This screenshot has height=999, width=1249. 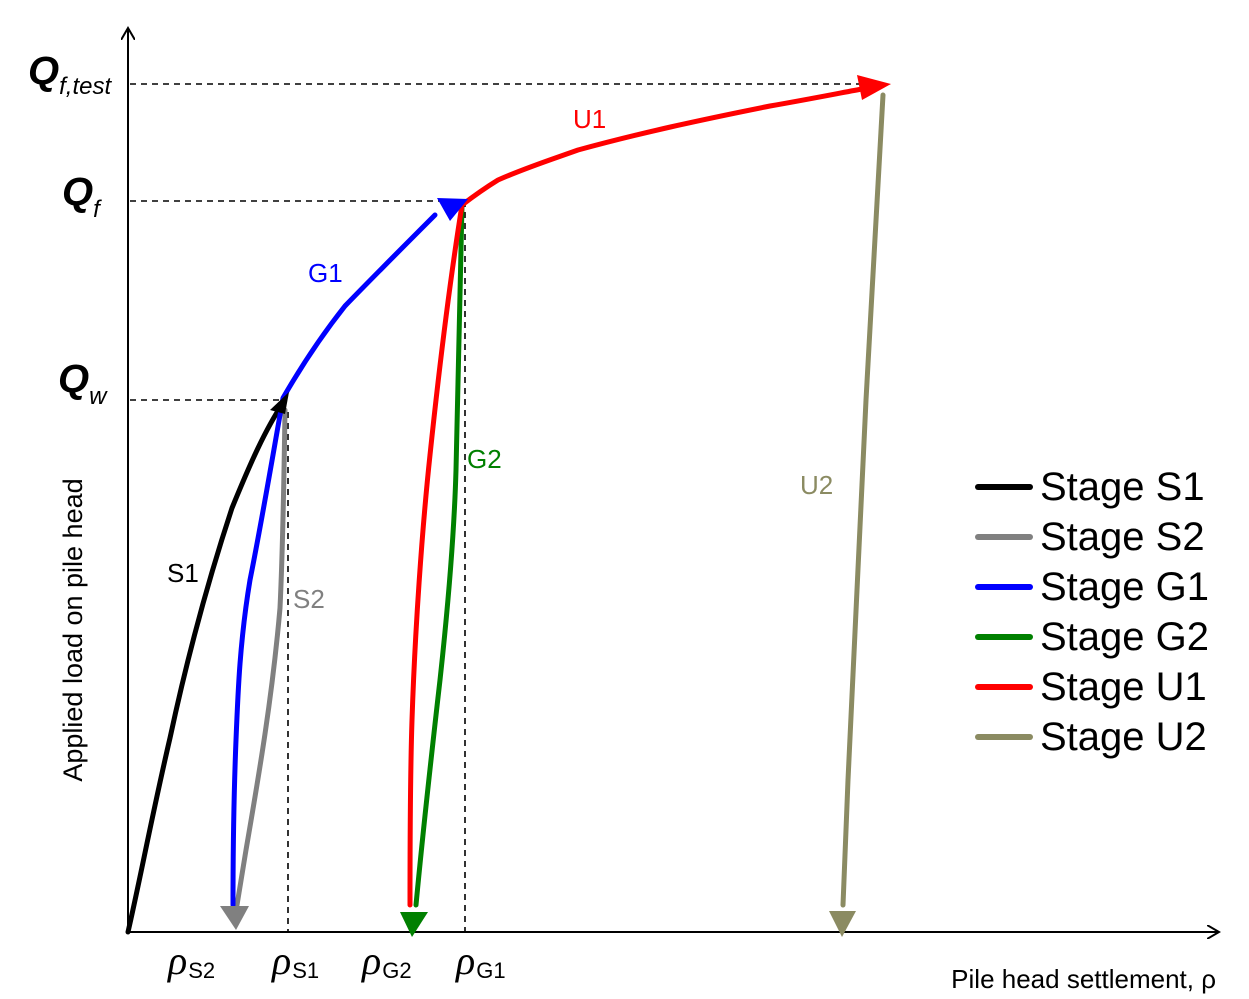 What do you see at coordinates (1123, 687) in the screenshot?
I see `legend-label-u1: Stage U1` at bounding box center [1123, 687].